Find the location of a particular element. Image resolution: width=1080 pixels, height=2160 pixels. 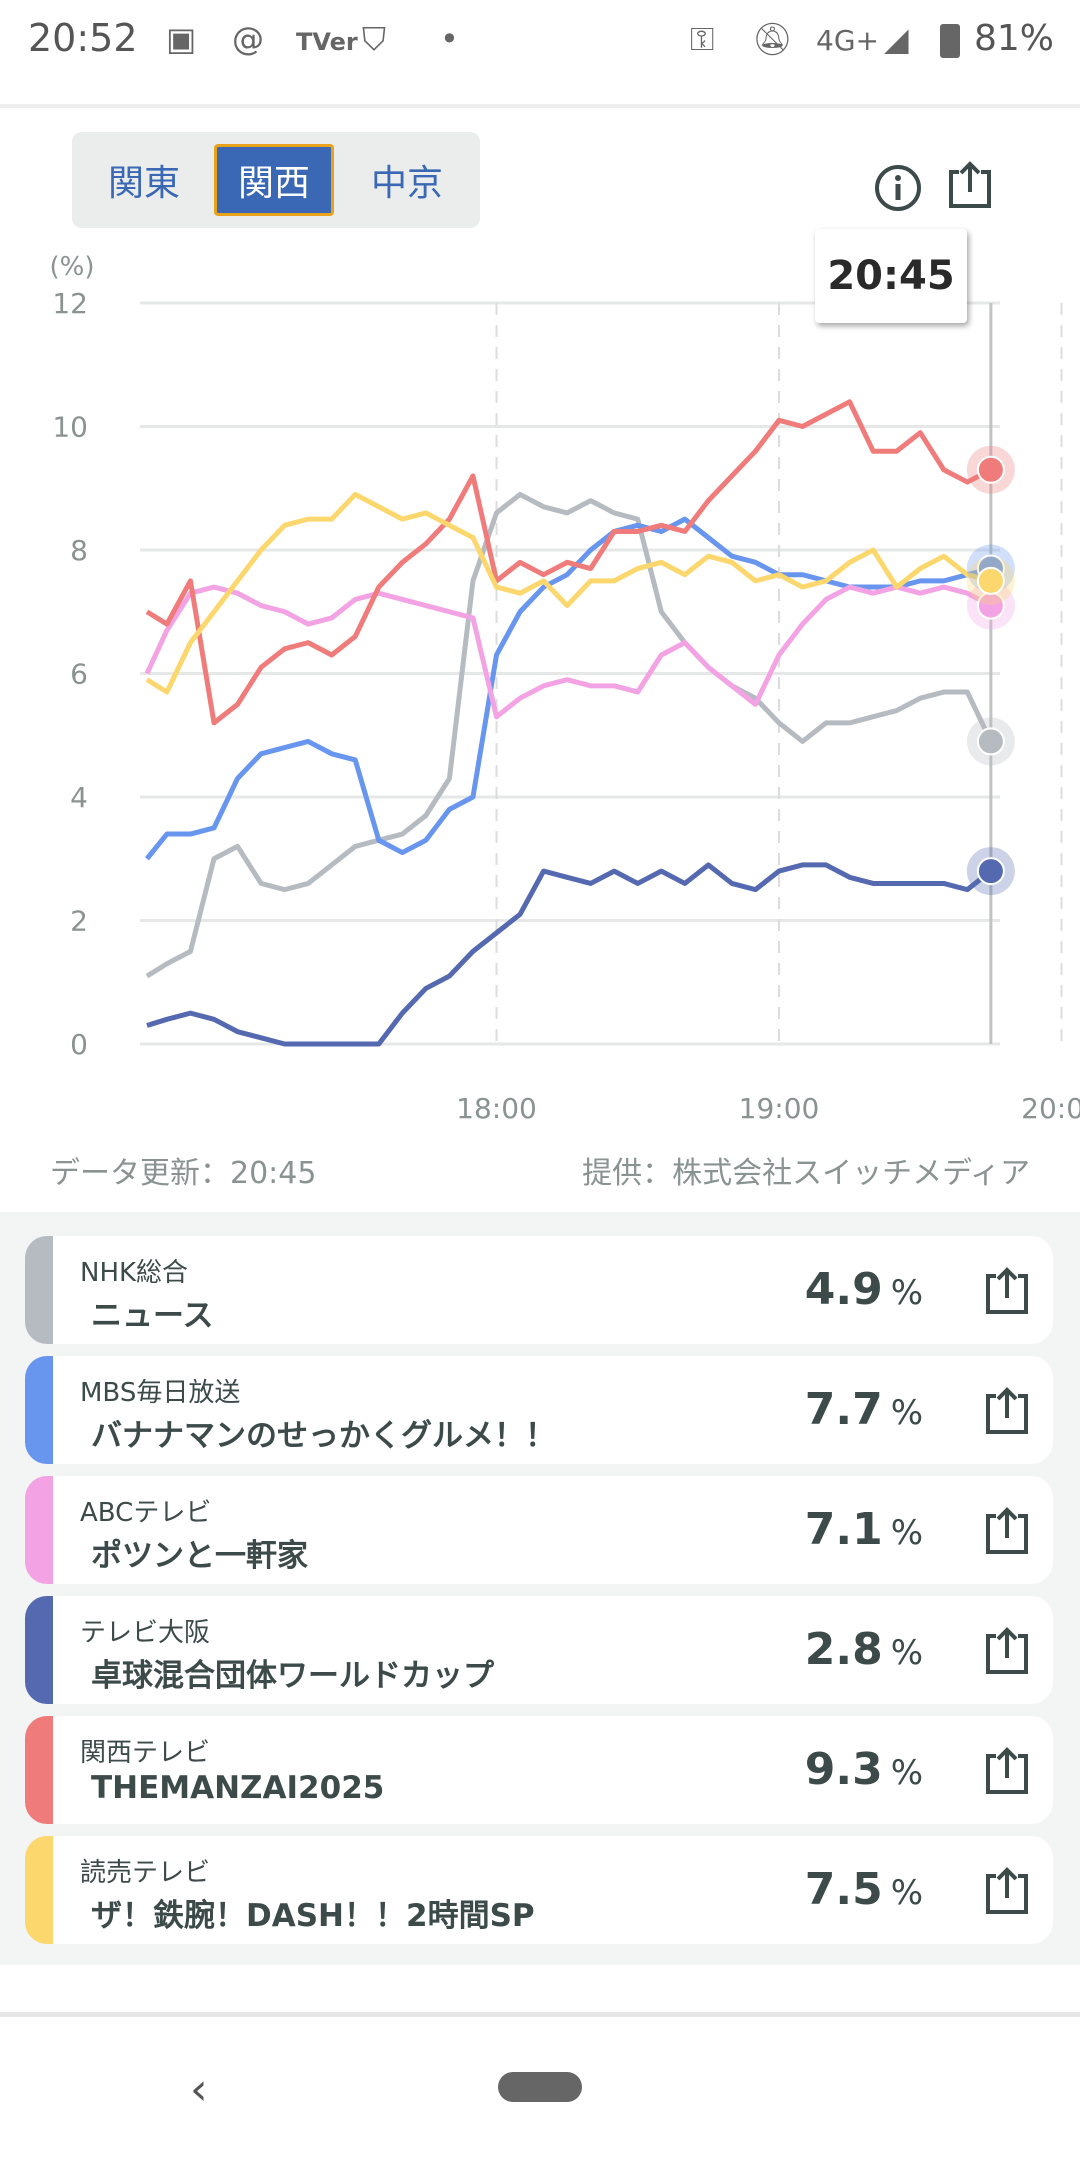

tab-kanto: 関東 is located at coordinates (143, 183).